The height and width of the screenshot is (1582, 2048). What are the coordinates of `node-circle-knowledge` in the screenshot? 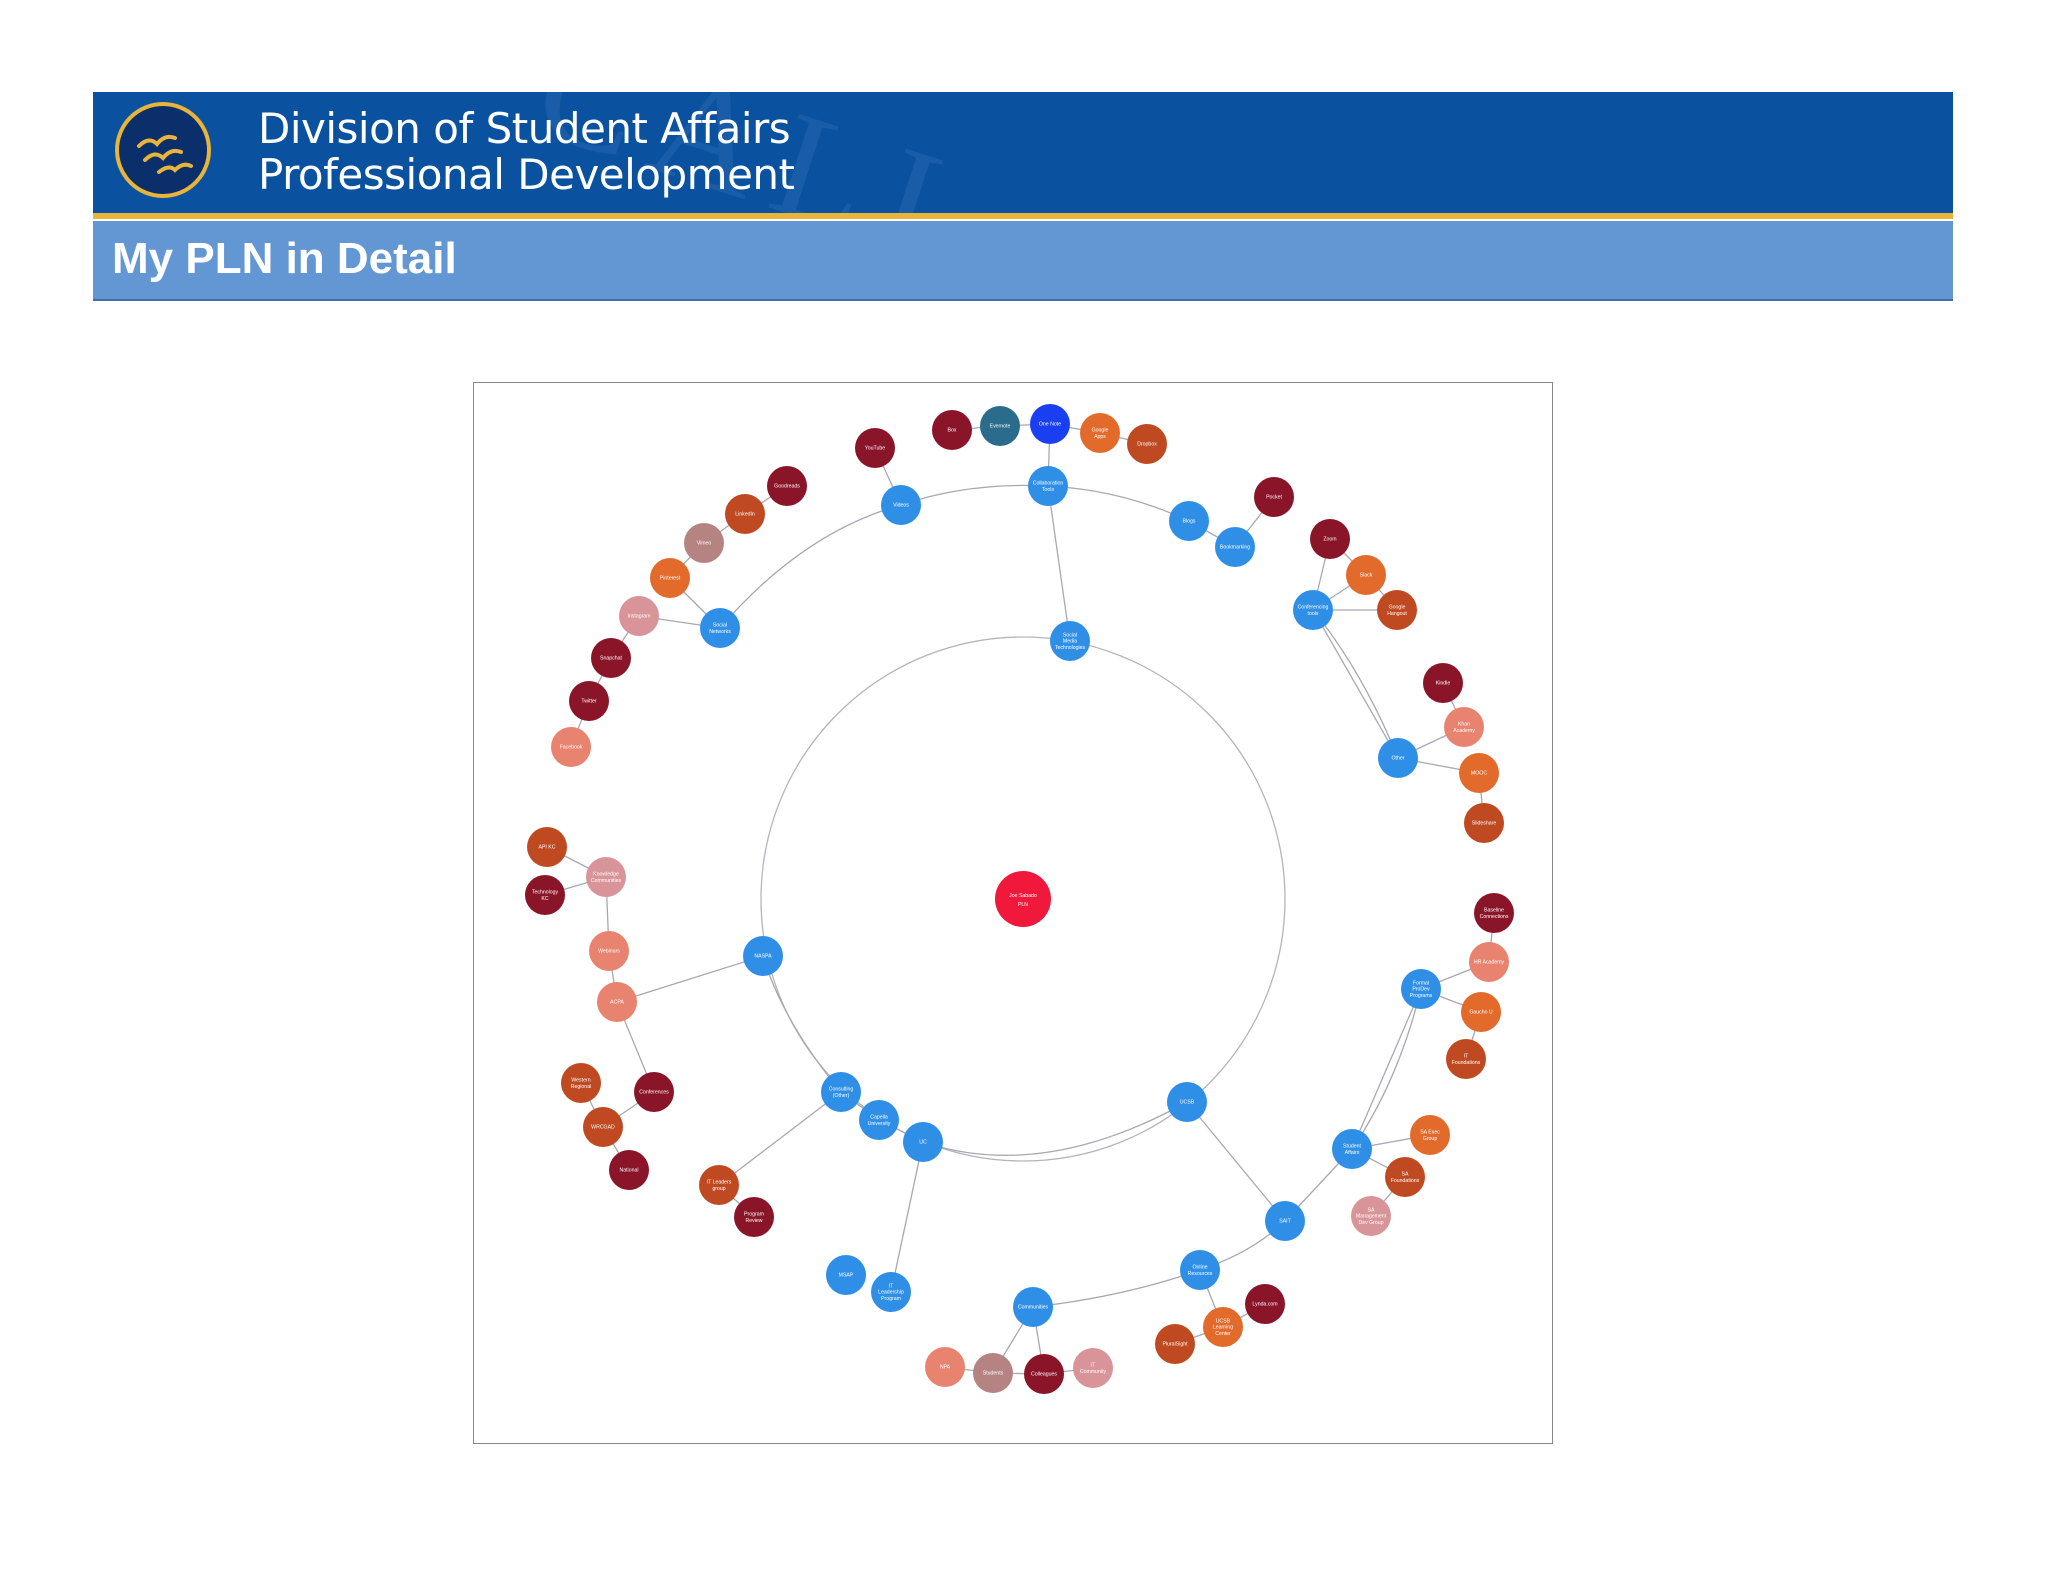 It's located at (606, 877).